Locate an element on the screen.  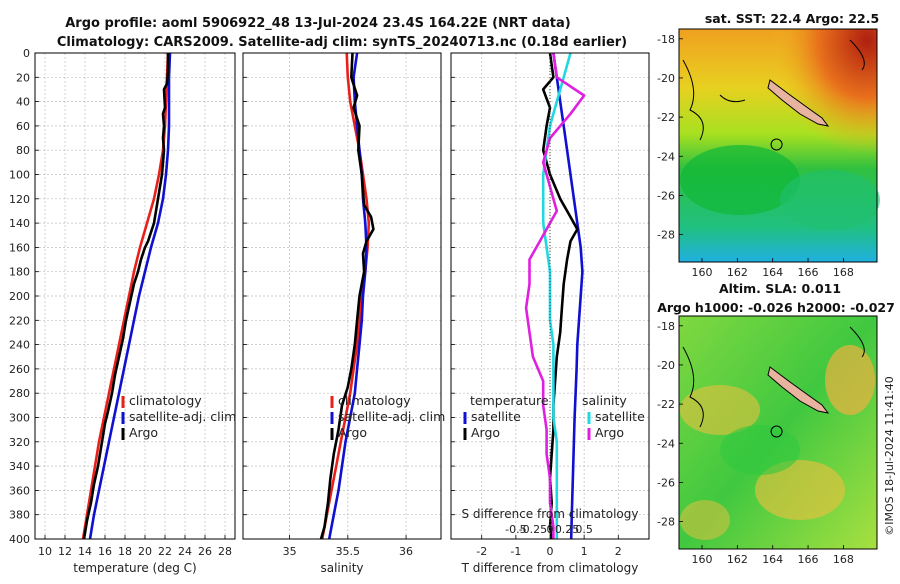
legend-label-s-argo: Argo is located at coordinates (609, 432).